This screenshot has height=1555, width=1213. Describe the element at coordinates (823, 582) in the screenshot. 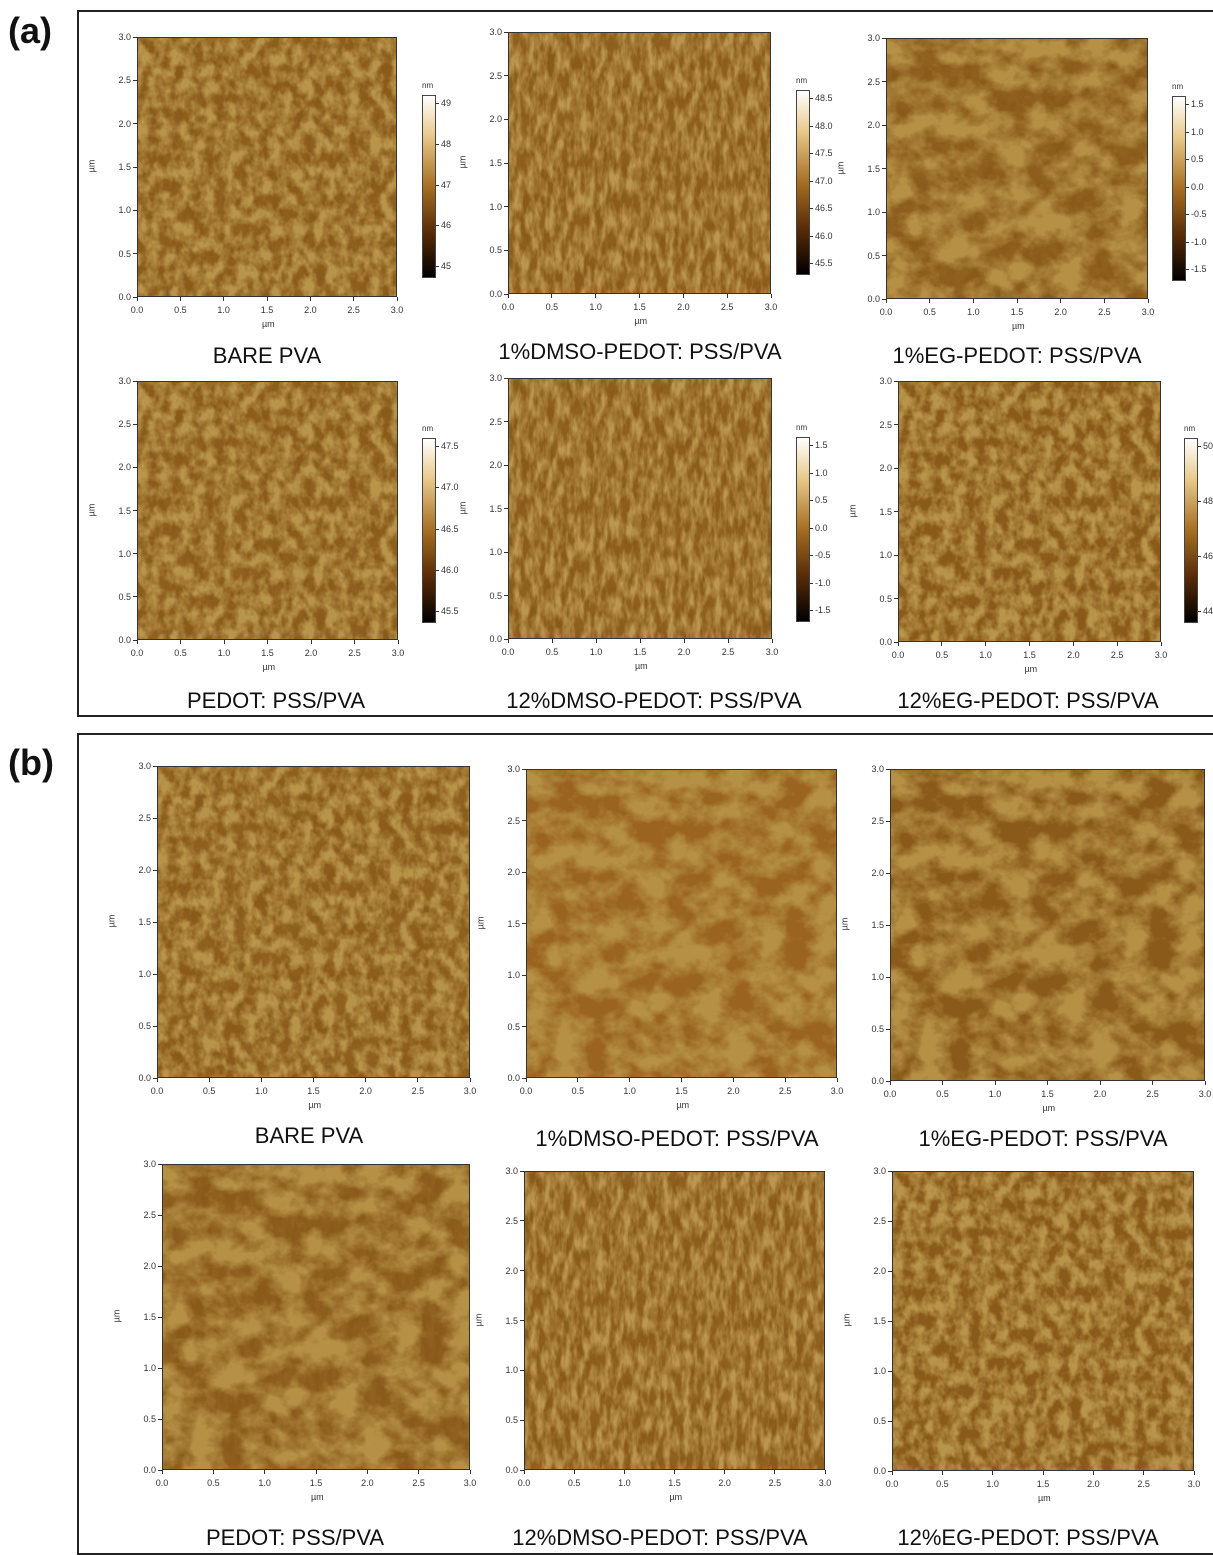

I see `colorbar-tick-label: -1.0` at that location.